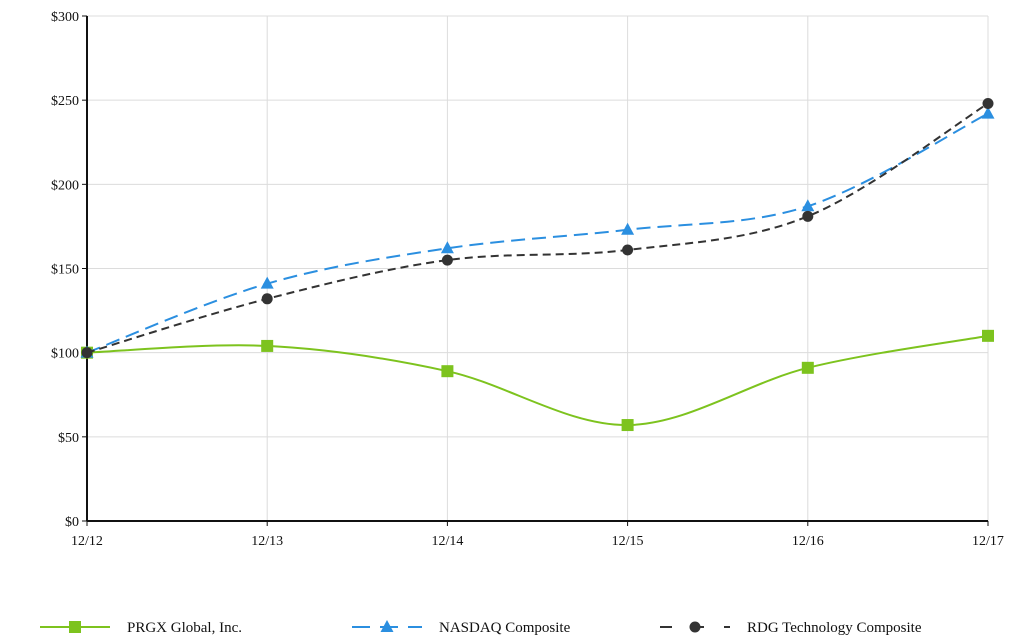 The height and width of the screenshot is (640, 1013). I want to click on y-tick-label: $0, so click(72, 522).